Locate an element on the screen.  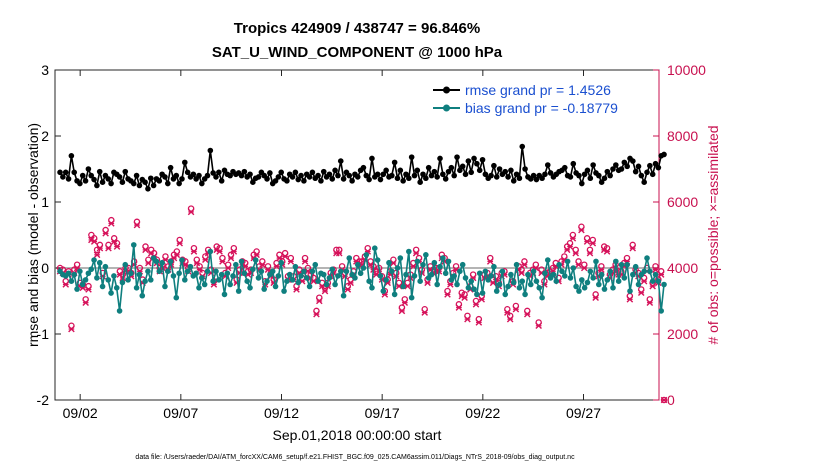
bias-series is located at coordinates (362, 278).